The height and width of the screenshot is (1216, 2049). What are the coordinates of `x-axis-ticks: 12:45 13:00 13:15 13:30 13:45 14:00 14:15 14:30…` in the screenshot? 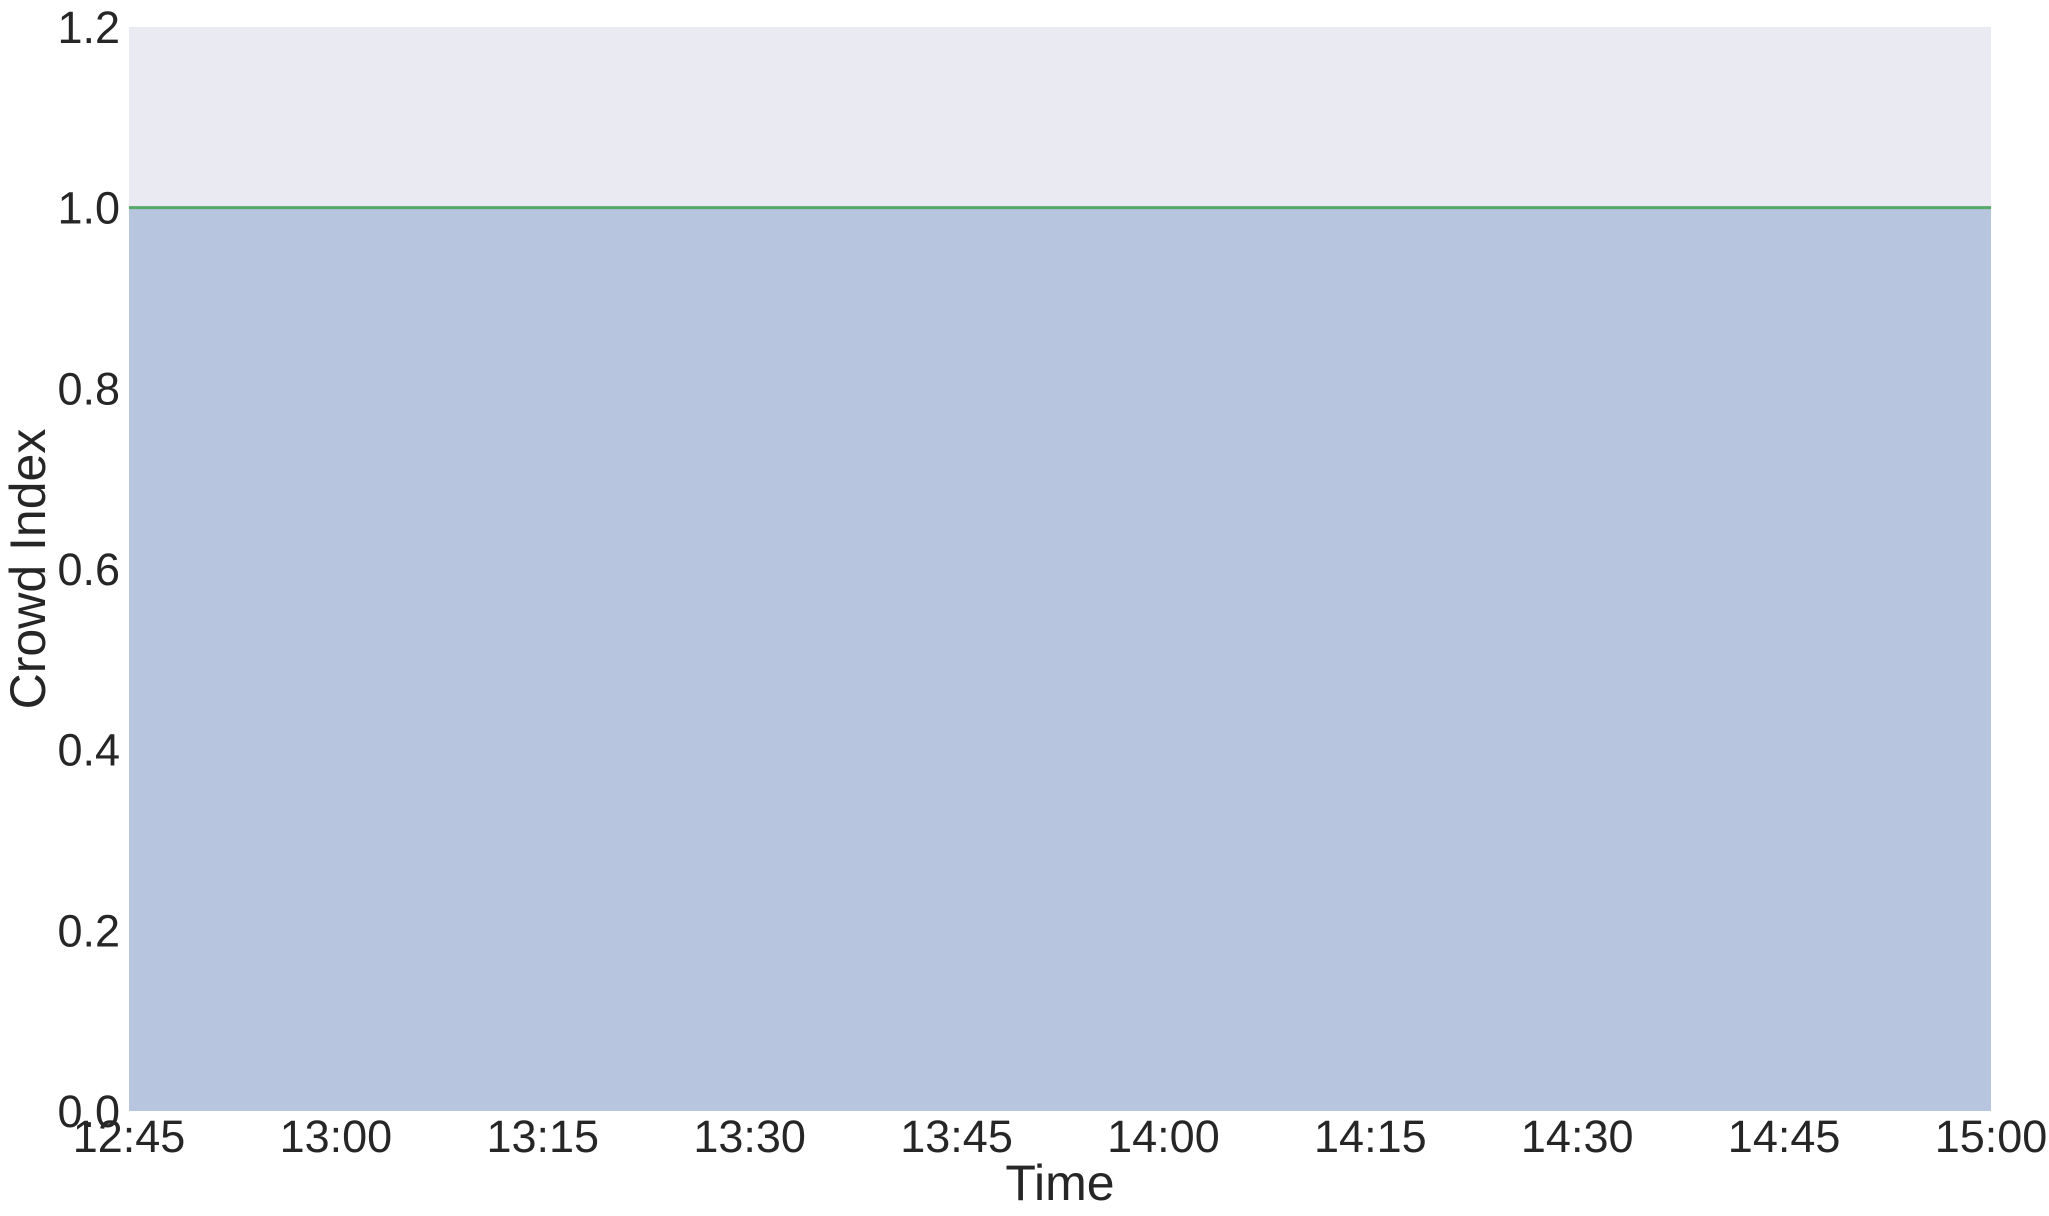 It's located at (1060, 1136).